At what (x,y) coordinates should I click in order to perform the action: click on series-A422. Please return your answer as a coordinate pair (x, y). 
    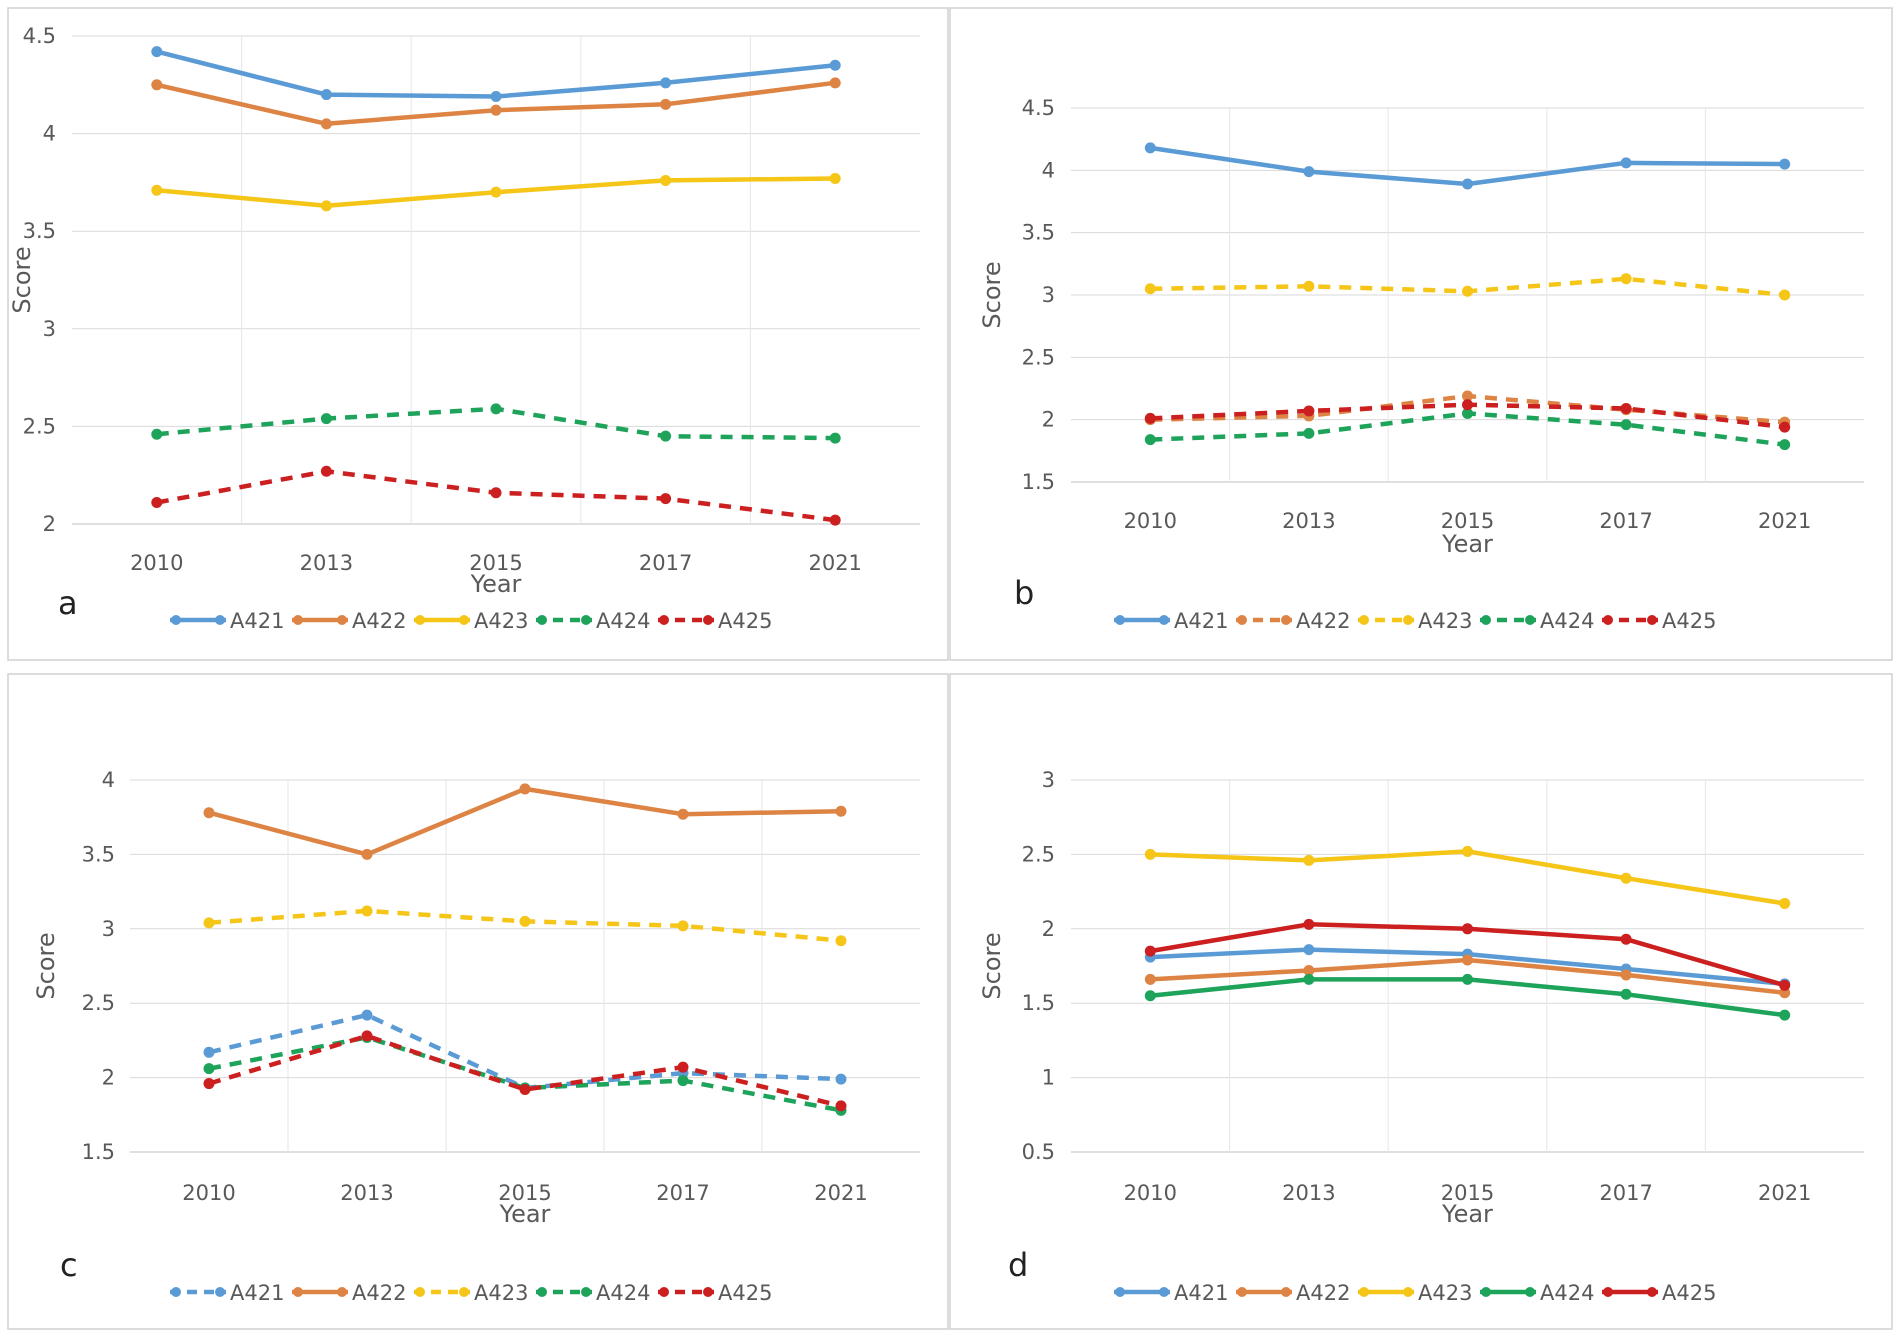
    Looking at the image, I should click on (525, 821).